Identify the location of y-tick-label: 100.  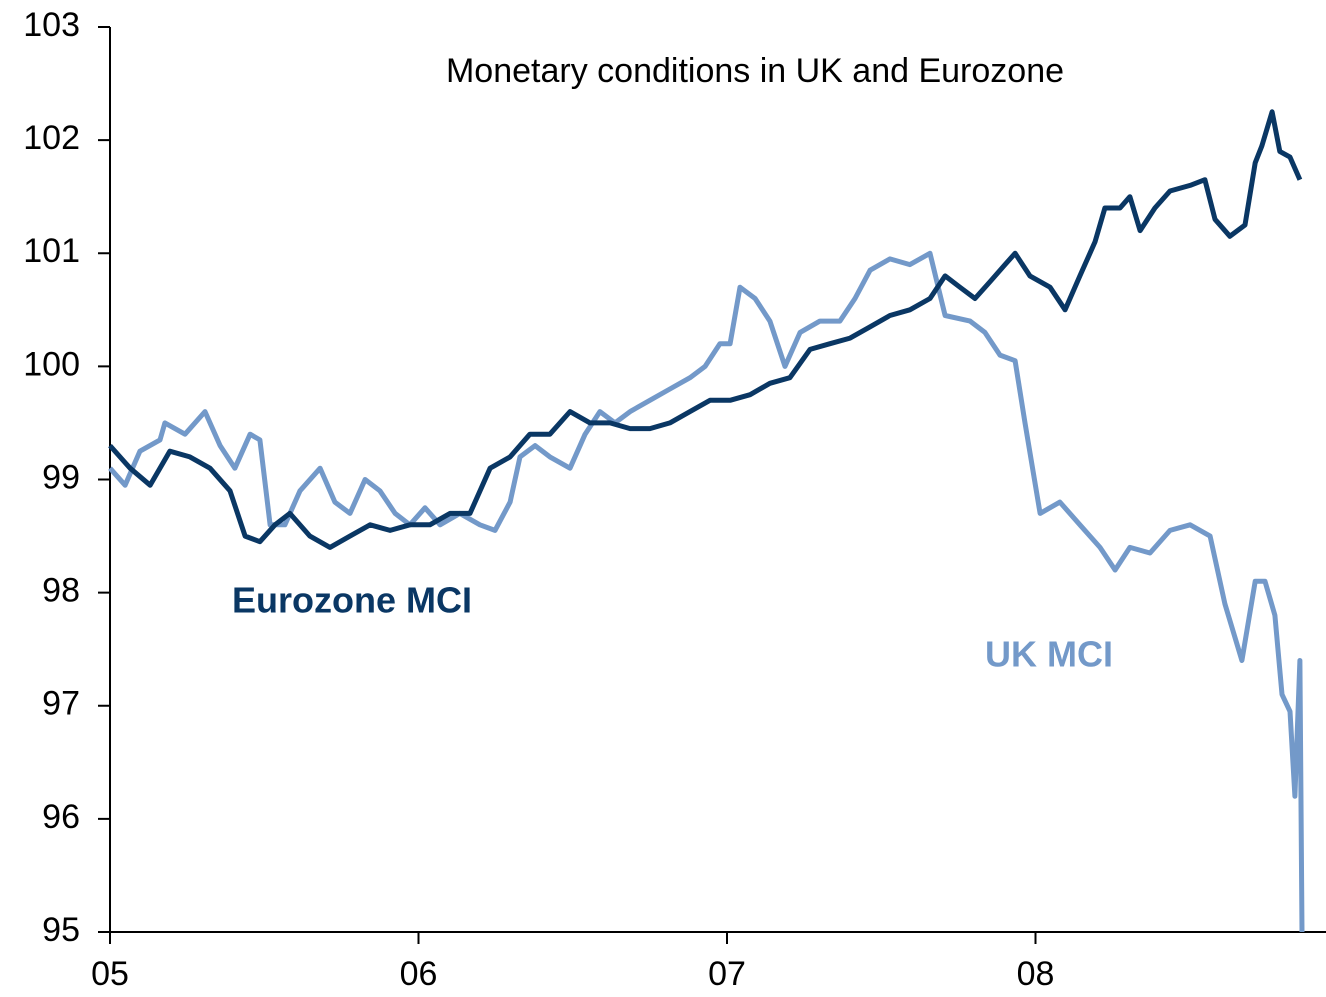
(51, 364).